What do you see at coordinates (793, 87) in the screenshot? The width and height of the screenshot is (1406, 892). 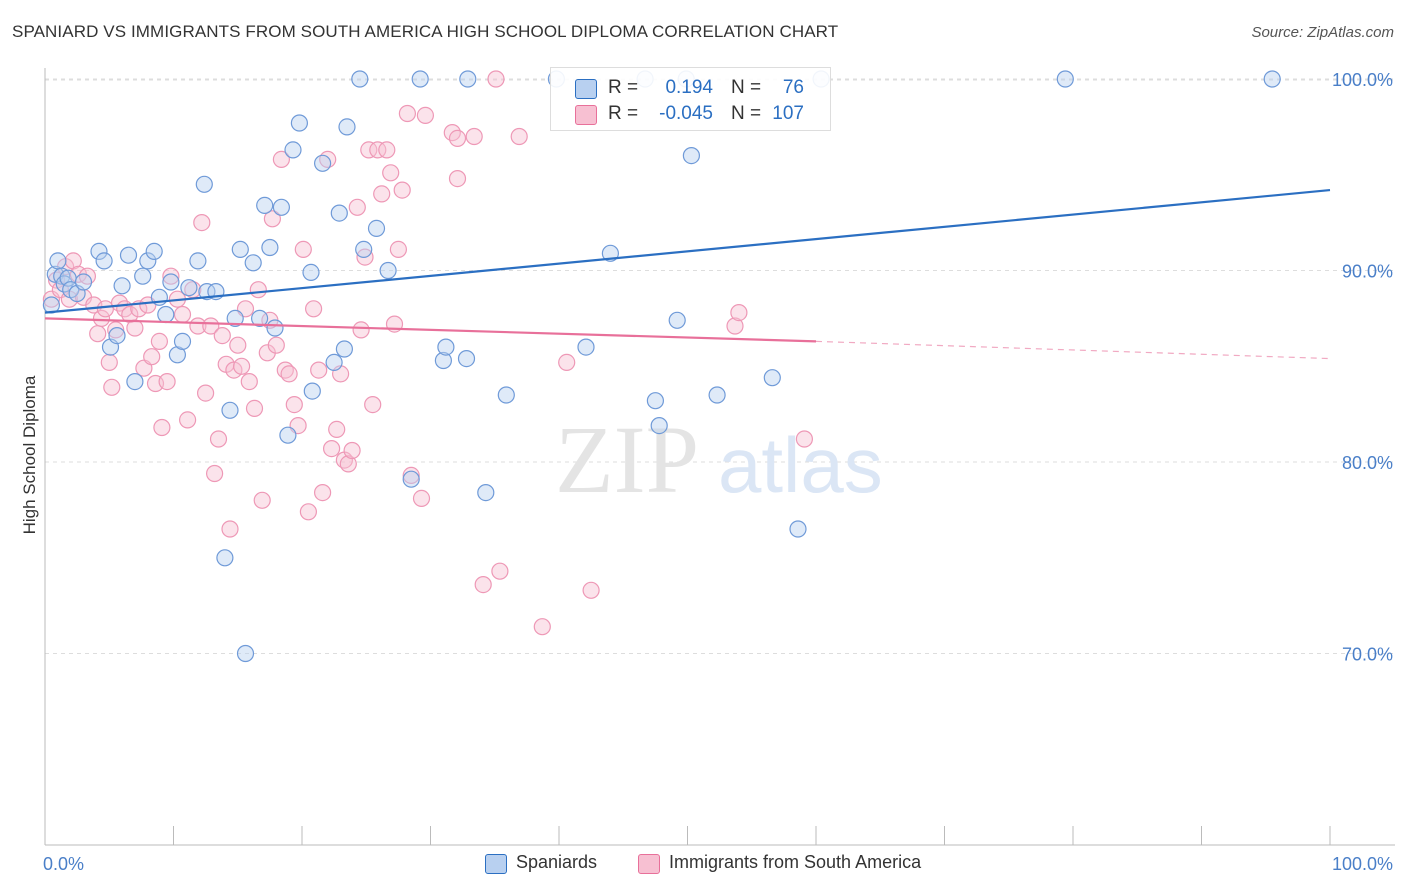 I see `n-value: 76` at bounding box center [793, 87].